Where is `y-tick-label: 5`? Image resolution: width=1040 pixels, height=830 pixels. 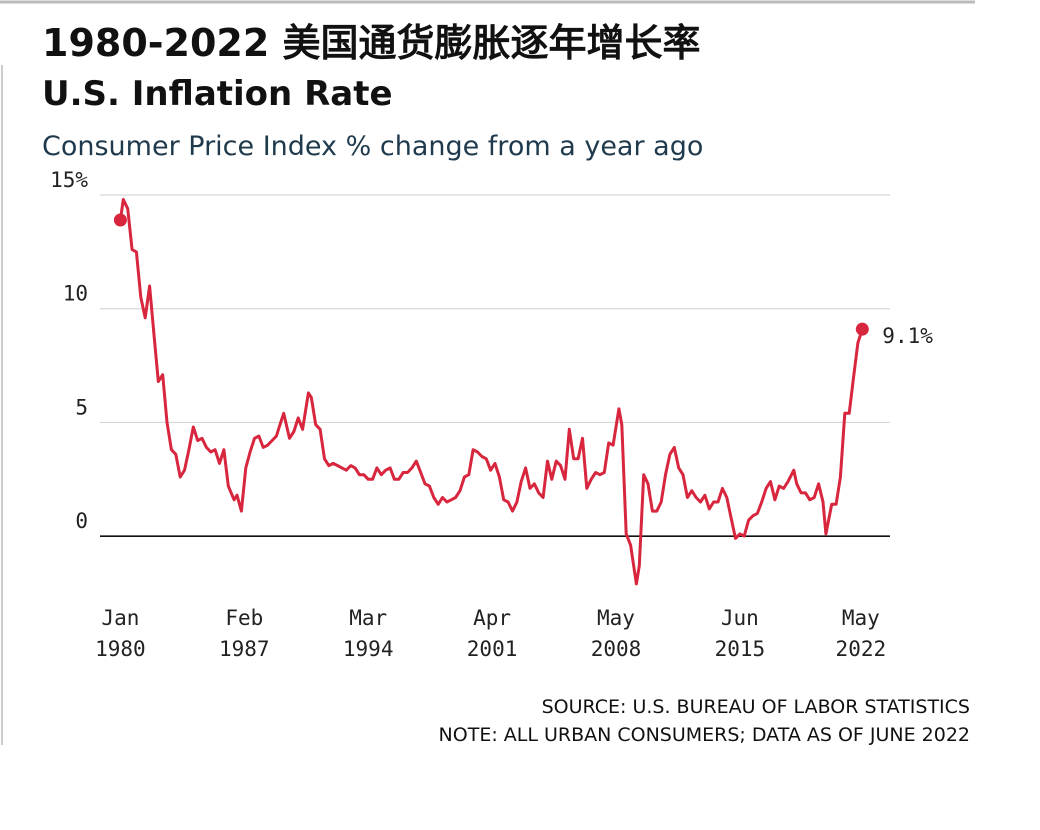 y-tick-label: 5 is located at coordinates (81, 407).